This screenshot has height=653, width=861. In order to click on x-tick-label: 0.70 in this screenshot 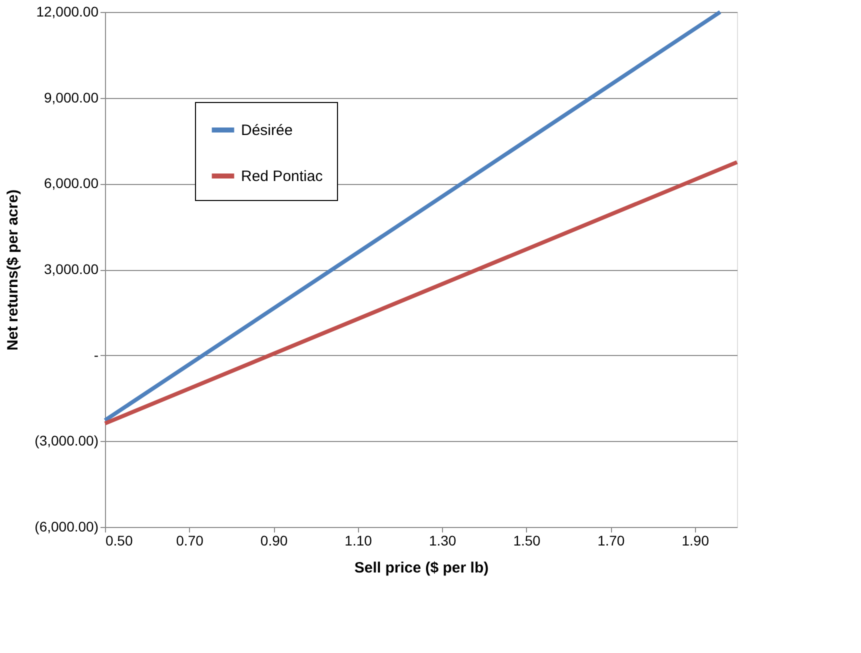, I will do `click(190, 540)`.